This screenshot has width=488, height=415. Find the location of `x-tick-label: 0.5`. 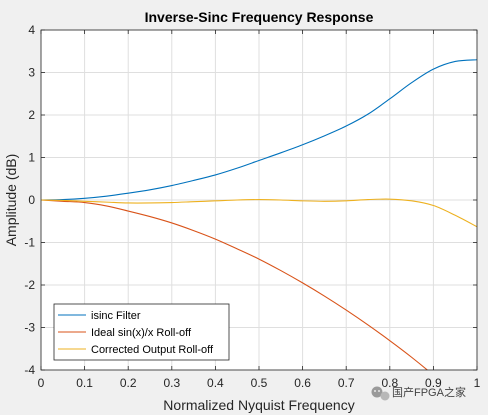

x-tick-label: 0.5 is located at coordinates (259, 383).